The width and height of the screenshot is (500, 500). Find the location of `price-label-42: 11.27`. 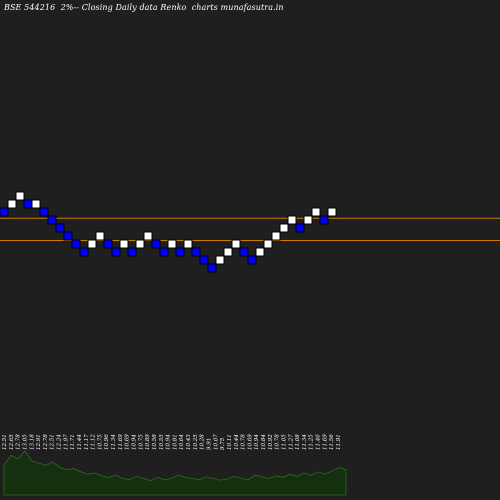

price-label-42: 11.27 is located at coordinates (291, 442).